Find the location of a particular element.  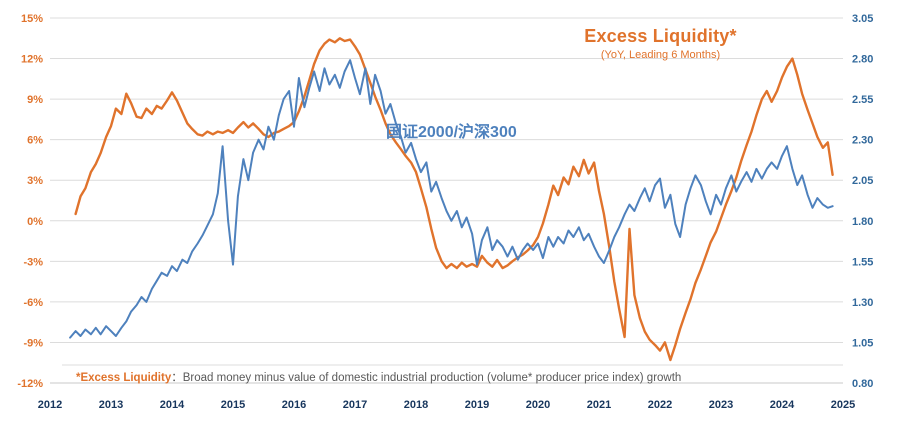

x-tick-label: 2018 is located at coordinates (416, 405).